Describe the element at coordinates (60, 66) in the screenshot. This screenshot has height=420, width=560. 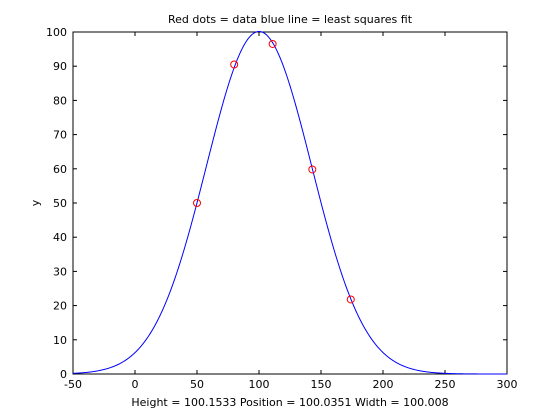
I see `y-tick-label: 90` at that location.